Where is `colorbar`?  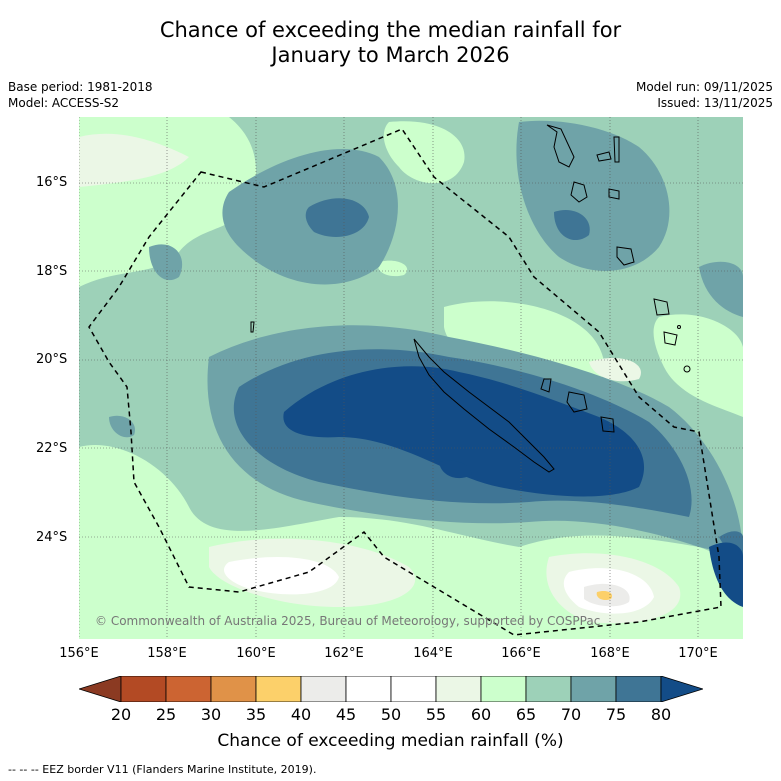 colorbar is located at coordinates (391, 689).